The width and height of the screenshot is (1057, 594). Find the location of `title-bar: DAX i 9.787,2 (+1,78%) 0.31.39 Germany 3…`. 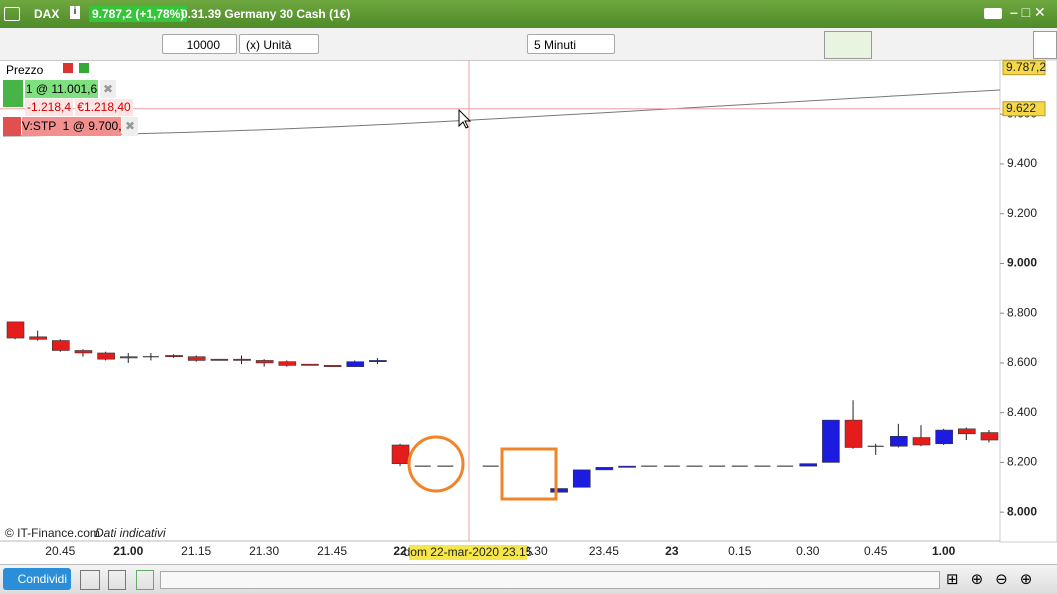

title-bar: DAX i 9.787,2 (+1,78%) 0.31.39 Germany 3… is located at coordinates (528, 14).